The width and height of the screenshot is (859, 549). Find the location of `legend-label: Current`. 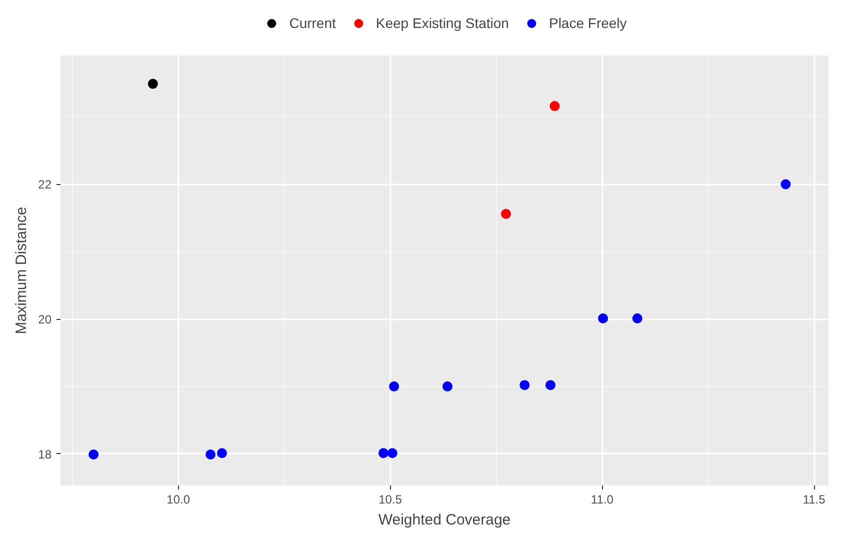

legend-label: Current is located at coordinates (312, 22).